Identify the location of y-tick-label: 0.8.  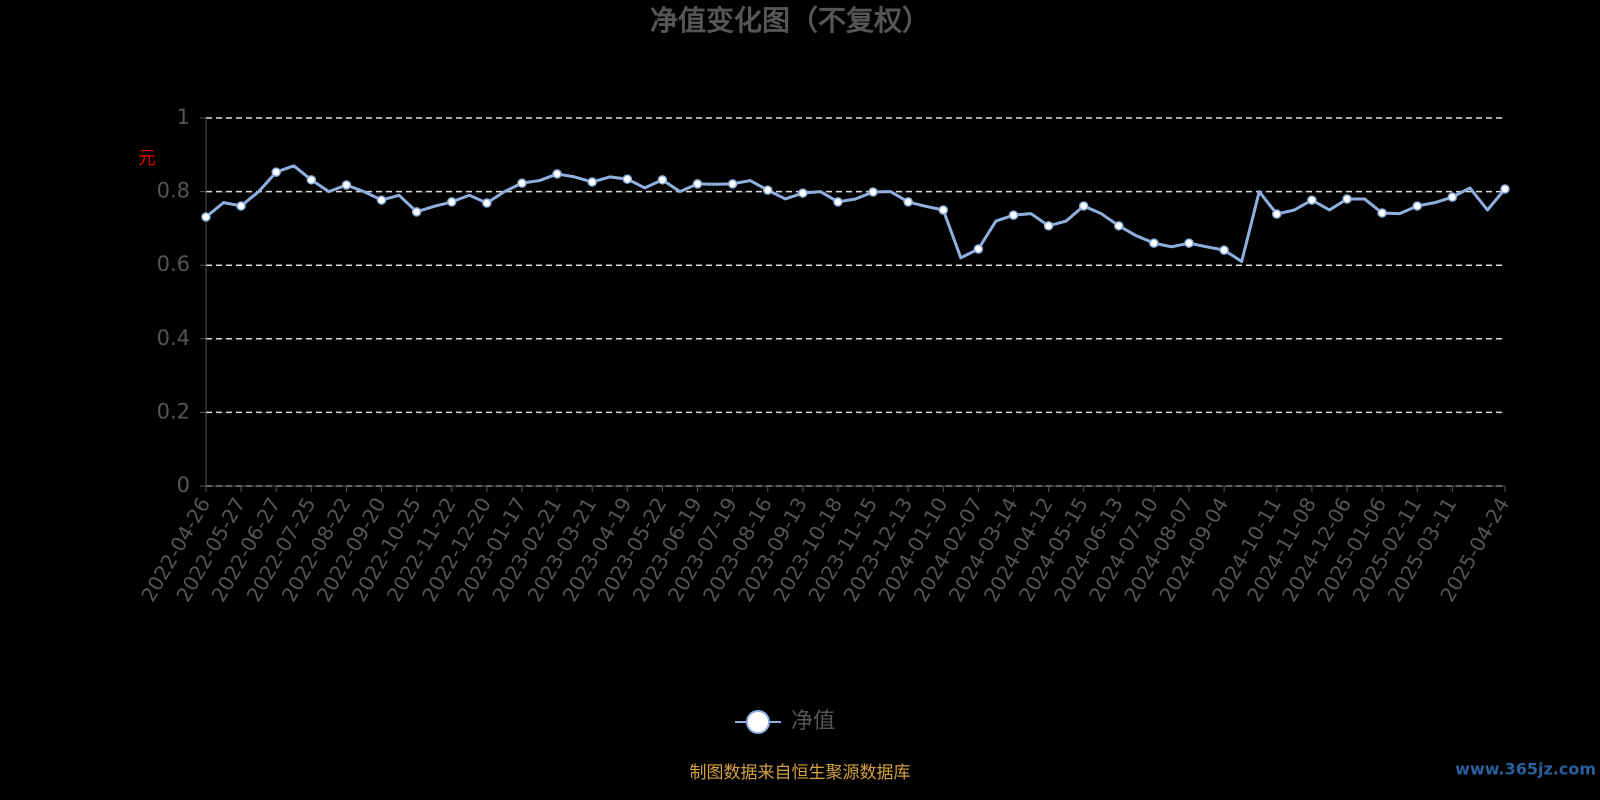
(173, 191).